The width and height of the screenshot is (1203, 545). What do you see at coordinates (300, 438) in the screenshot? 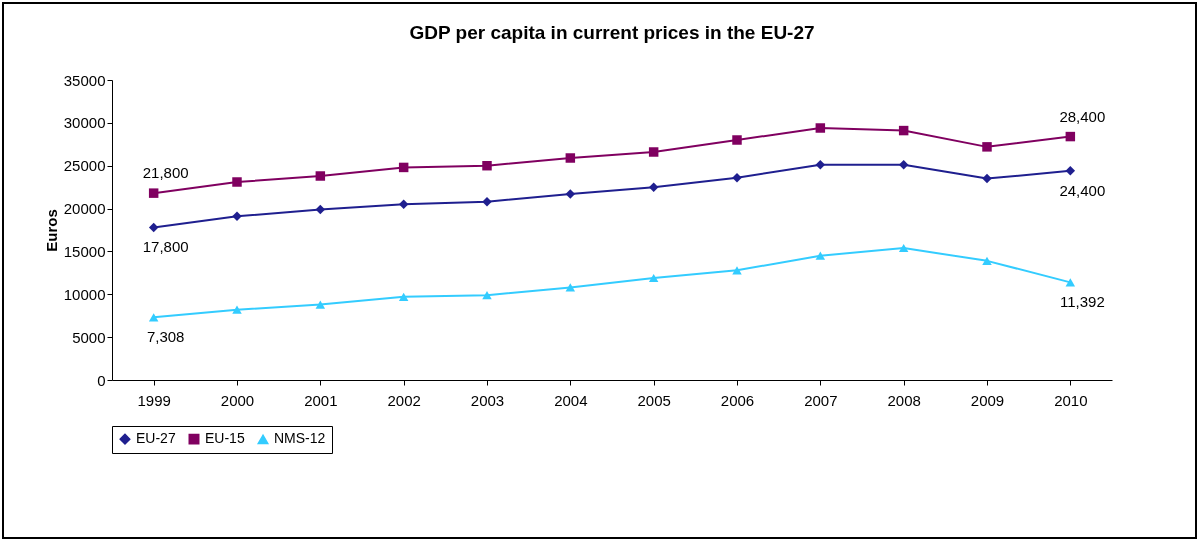
I see `legend-label: NMS-12` at bounding box center [300, 438].